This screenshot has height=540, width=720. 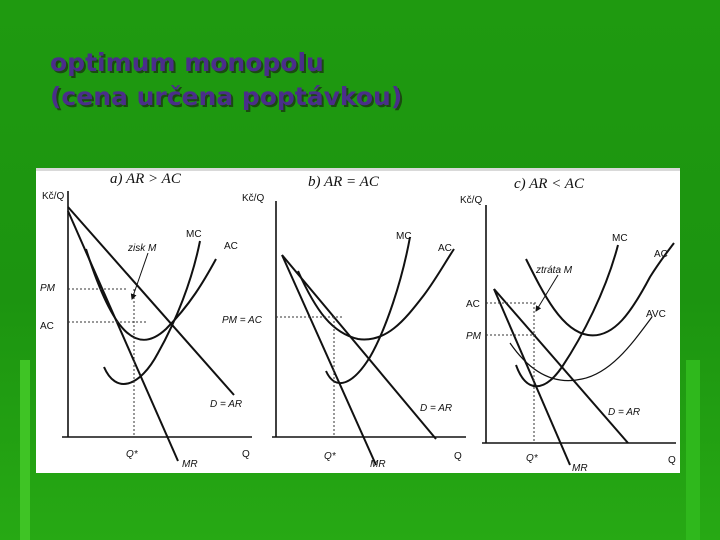 I want to click on panel-a-profit-label: zisk M, so click(x=142, y=248).